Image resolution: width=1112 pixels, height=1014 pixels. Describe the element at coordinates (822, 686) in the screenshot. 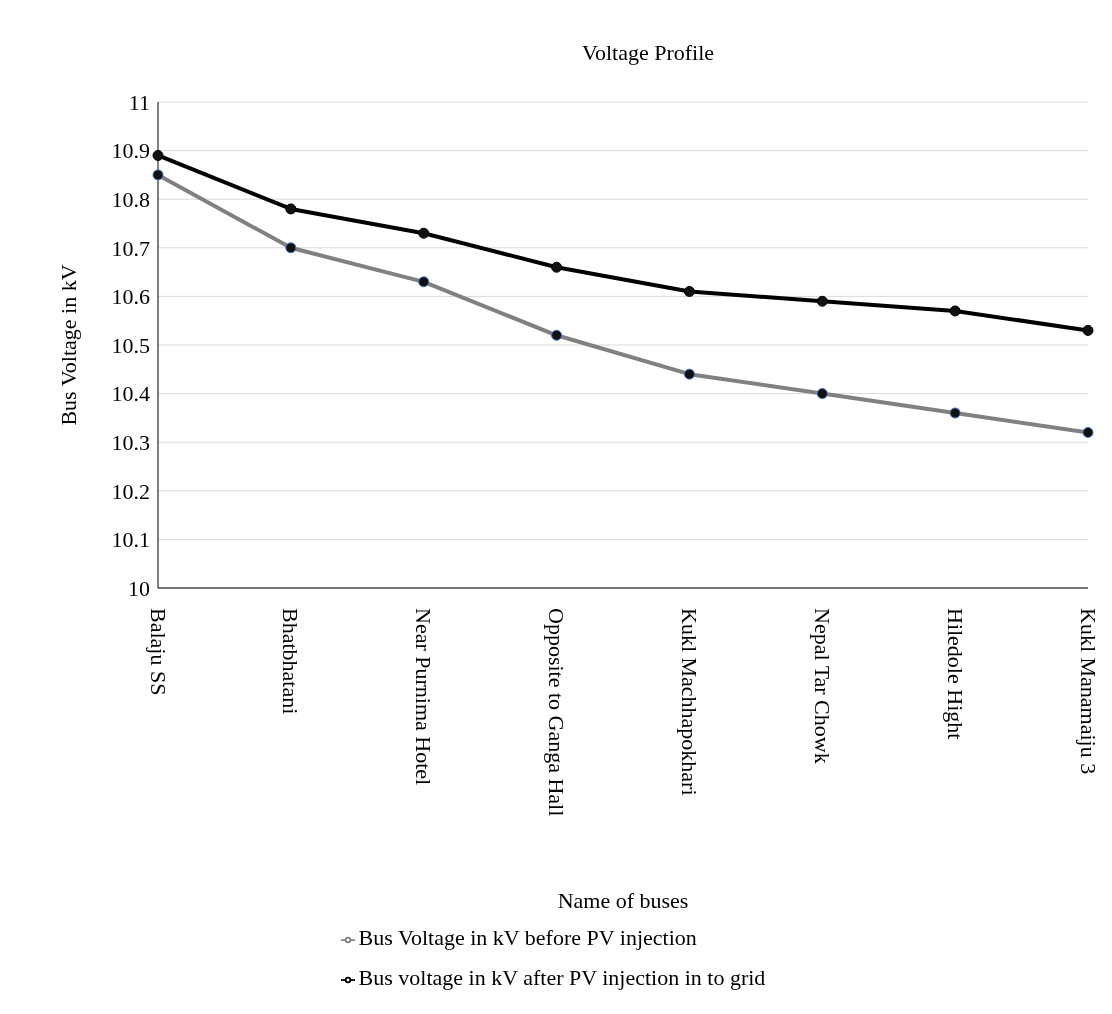

I see `x-tick-label: Nepal Tar Chowk` at that location.